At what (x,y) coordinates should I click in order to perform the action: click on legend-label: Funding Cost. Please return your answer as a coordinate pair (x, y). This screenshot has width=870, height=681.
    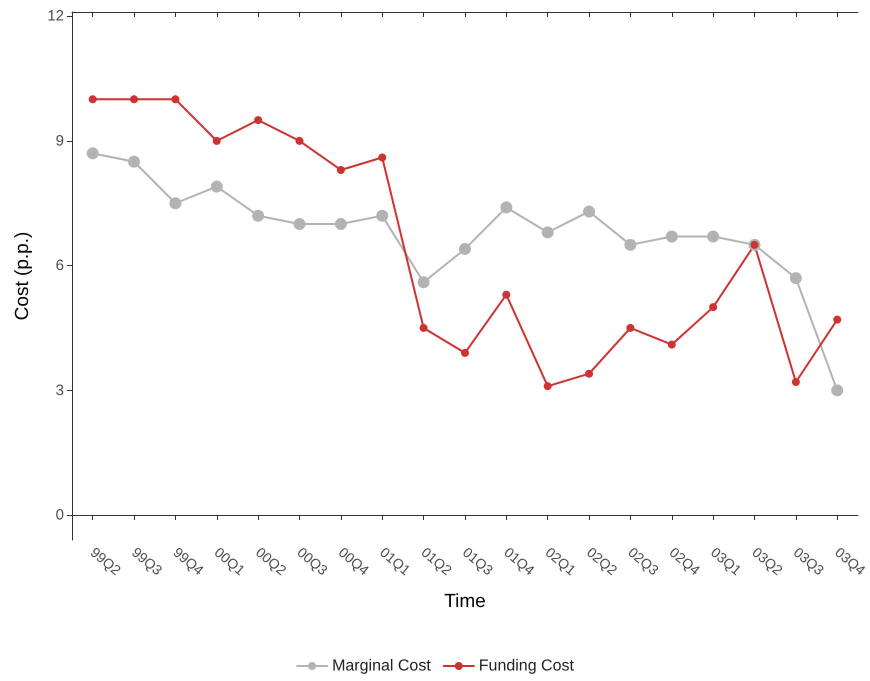
    Looking at the image, I should click on (526, 666).